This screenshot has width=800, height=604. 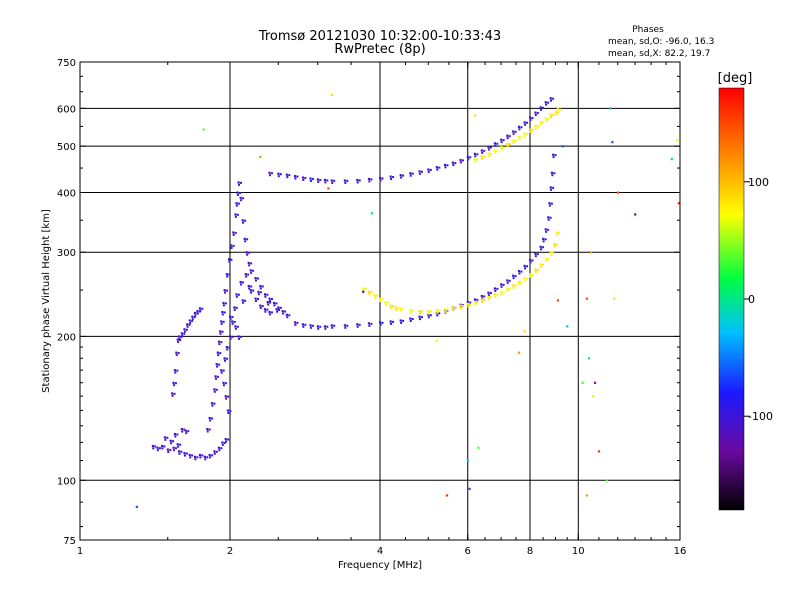 I want to click on x-tick-label-5: 10, so click(x=578, y=551).